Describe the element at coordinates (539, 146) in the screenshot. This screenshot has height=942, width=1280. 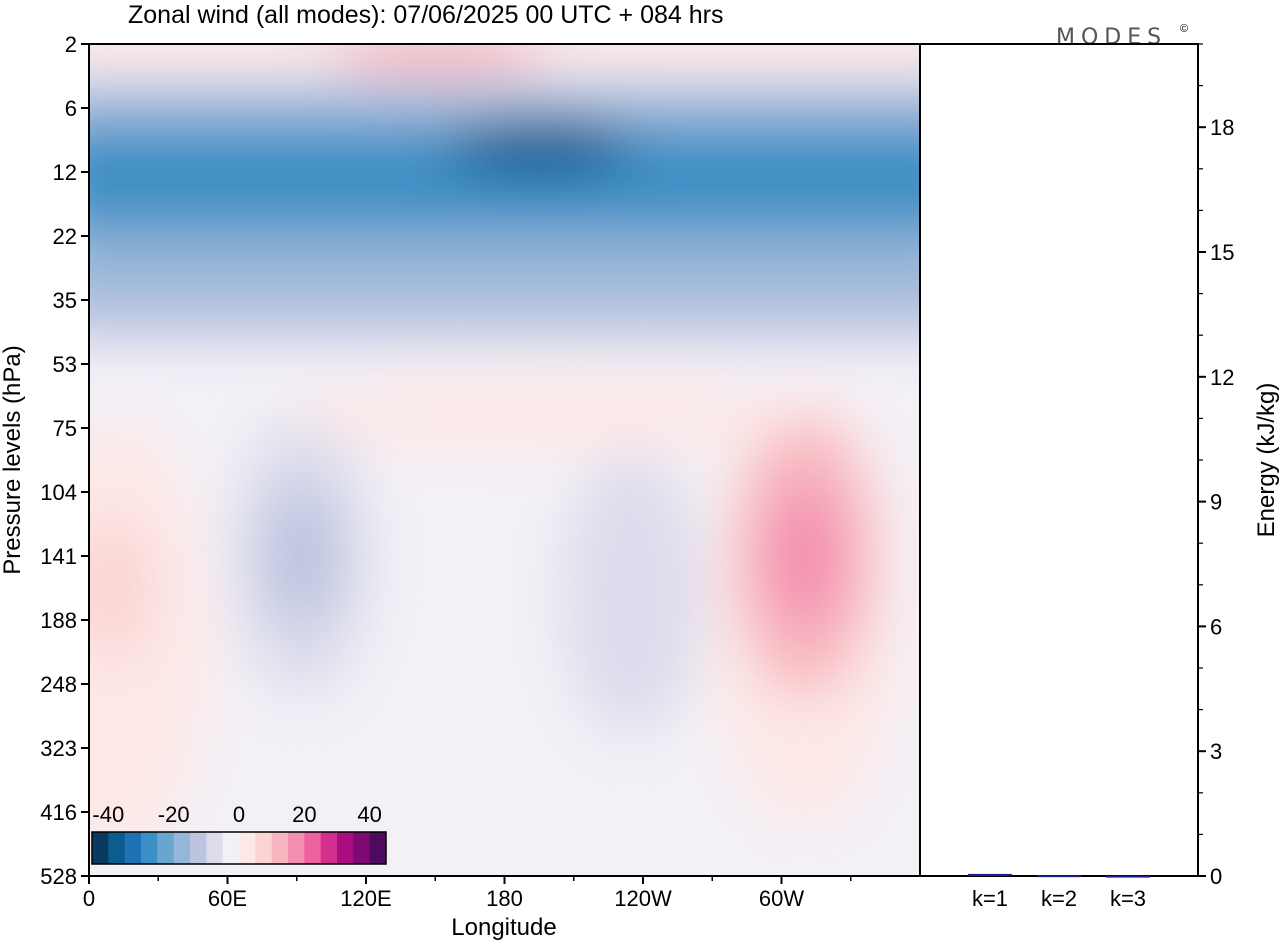
I see `easterly-core` at that location.